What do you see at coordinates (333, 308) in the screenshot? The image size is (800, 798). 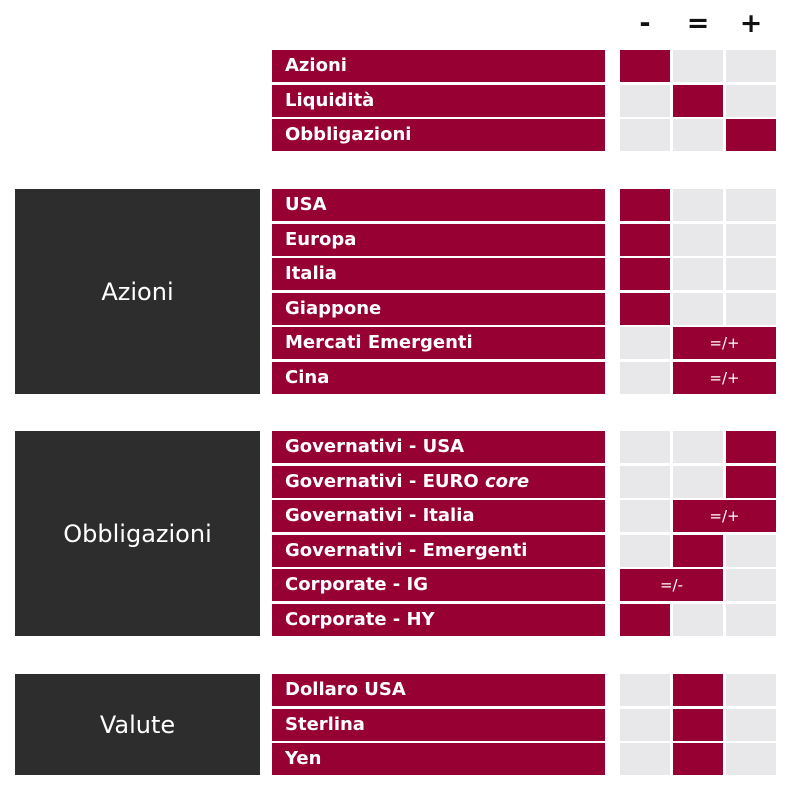 I see `row-label-text: Giappone` at bounding box center [333, 308].